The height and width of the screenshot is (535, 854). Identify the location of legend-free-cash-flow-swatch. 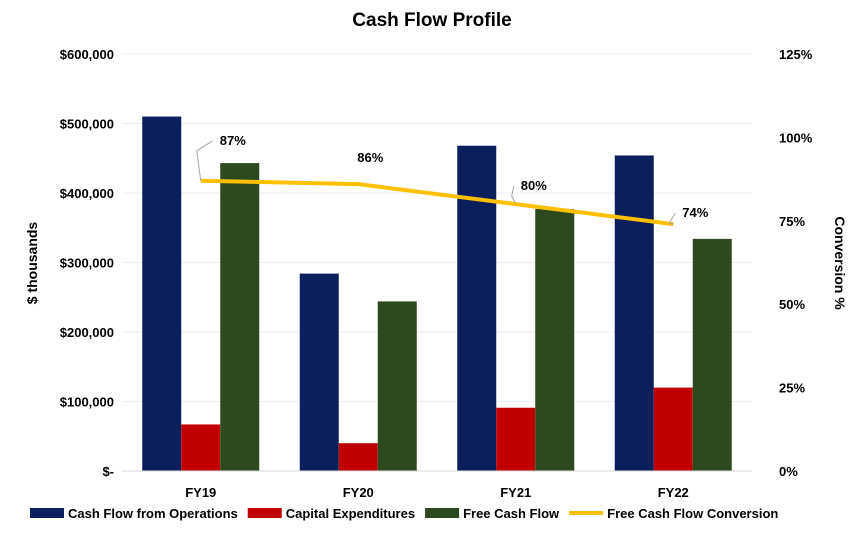
(442, 513).